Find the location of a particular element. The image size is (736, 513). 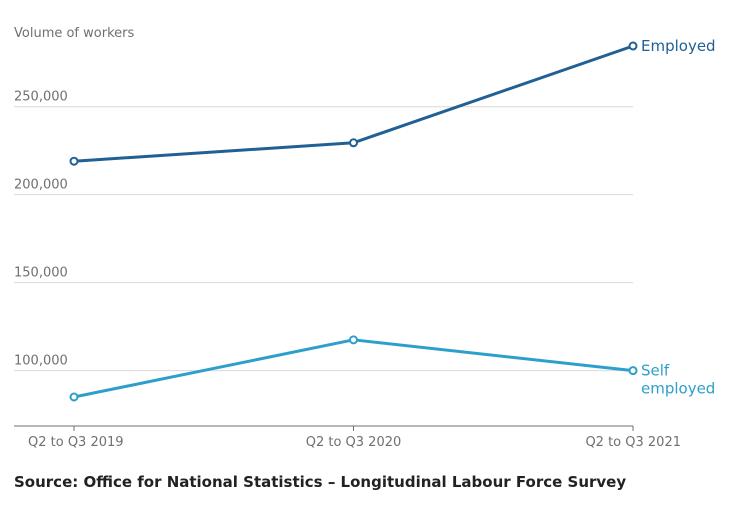

series-line is located at coordinates (353, 368).